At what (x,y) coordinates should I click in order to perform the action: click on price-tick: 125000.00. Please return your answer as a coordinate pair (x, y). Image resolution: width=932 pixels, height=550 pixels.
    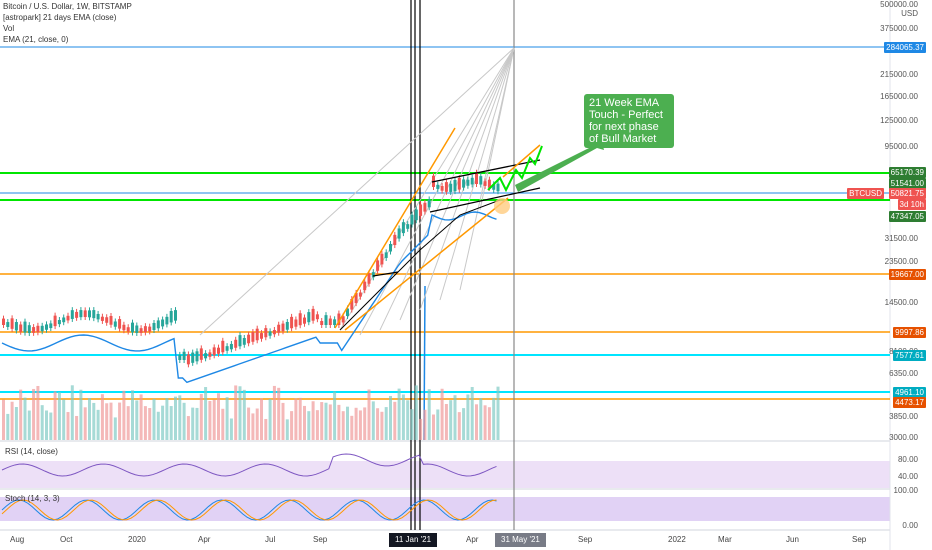
    Looking at the image, I should click on (899, 120).